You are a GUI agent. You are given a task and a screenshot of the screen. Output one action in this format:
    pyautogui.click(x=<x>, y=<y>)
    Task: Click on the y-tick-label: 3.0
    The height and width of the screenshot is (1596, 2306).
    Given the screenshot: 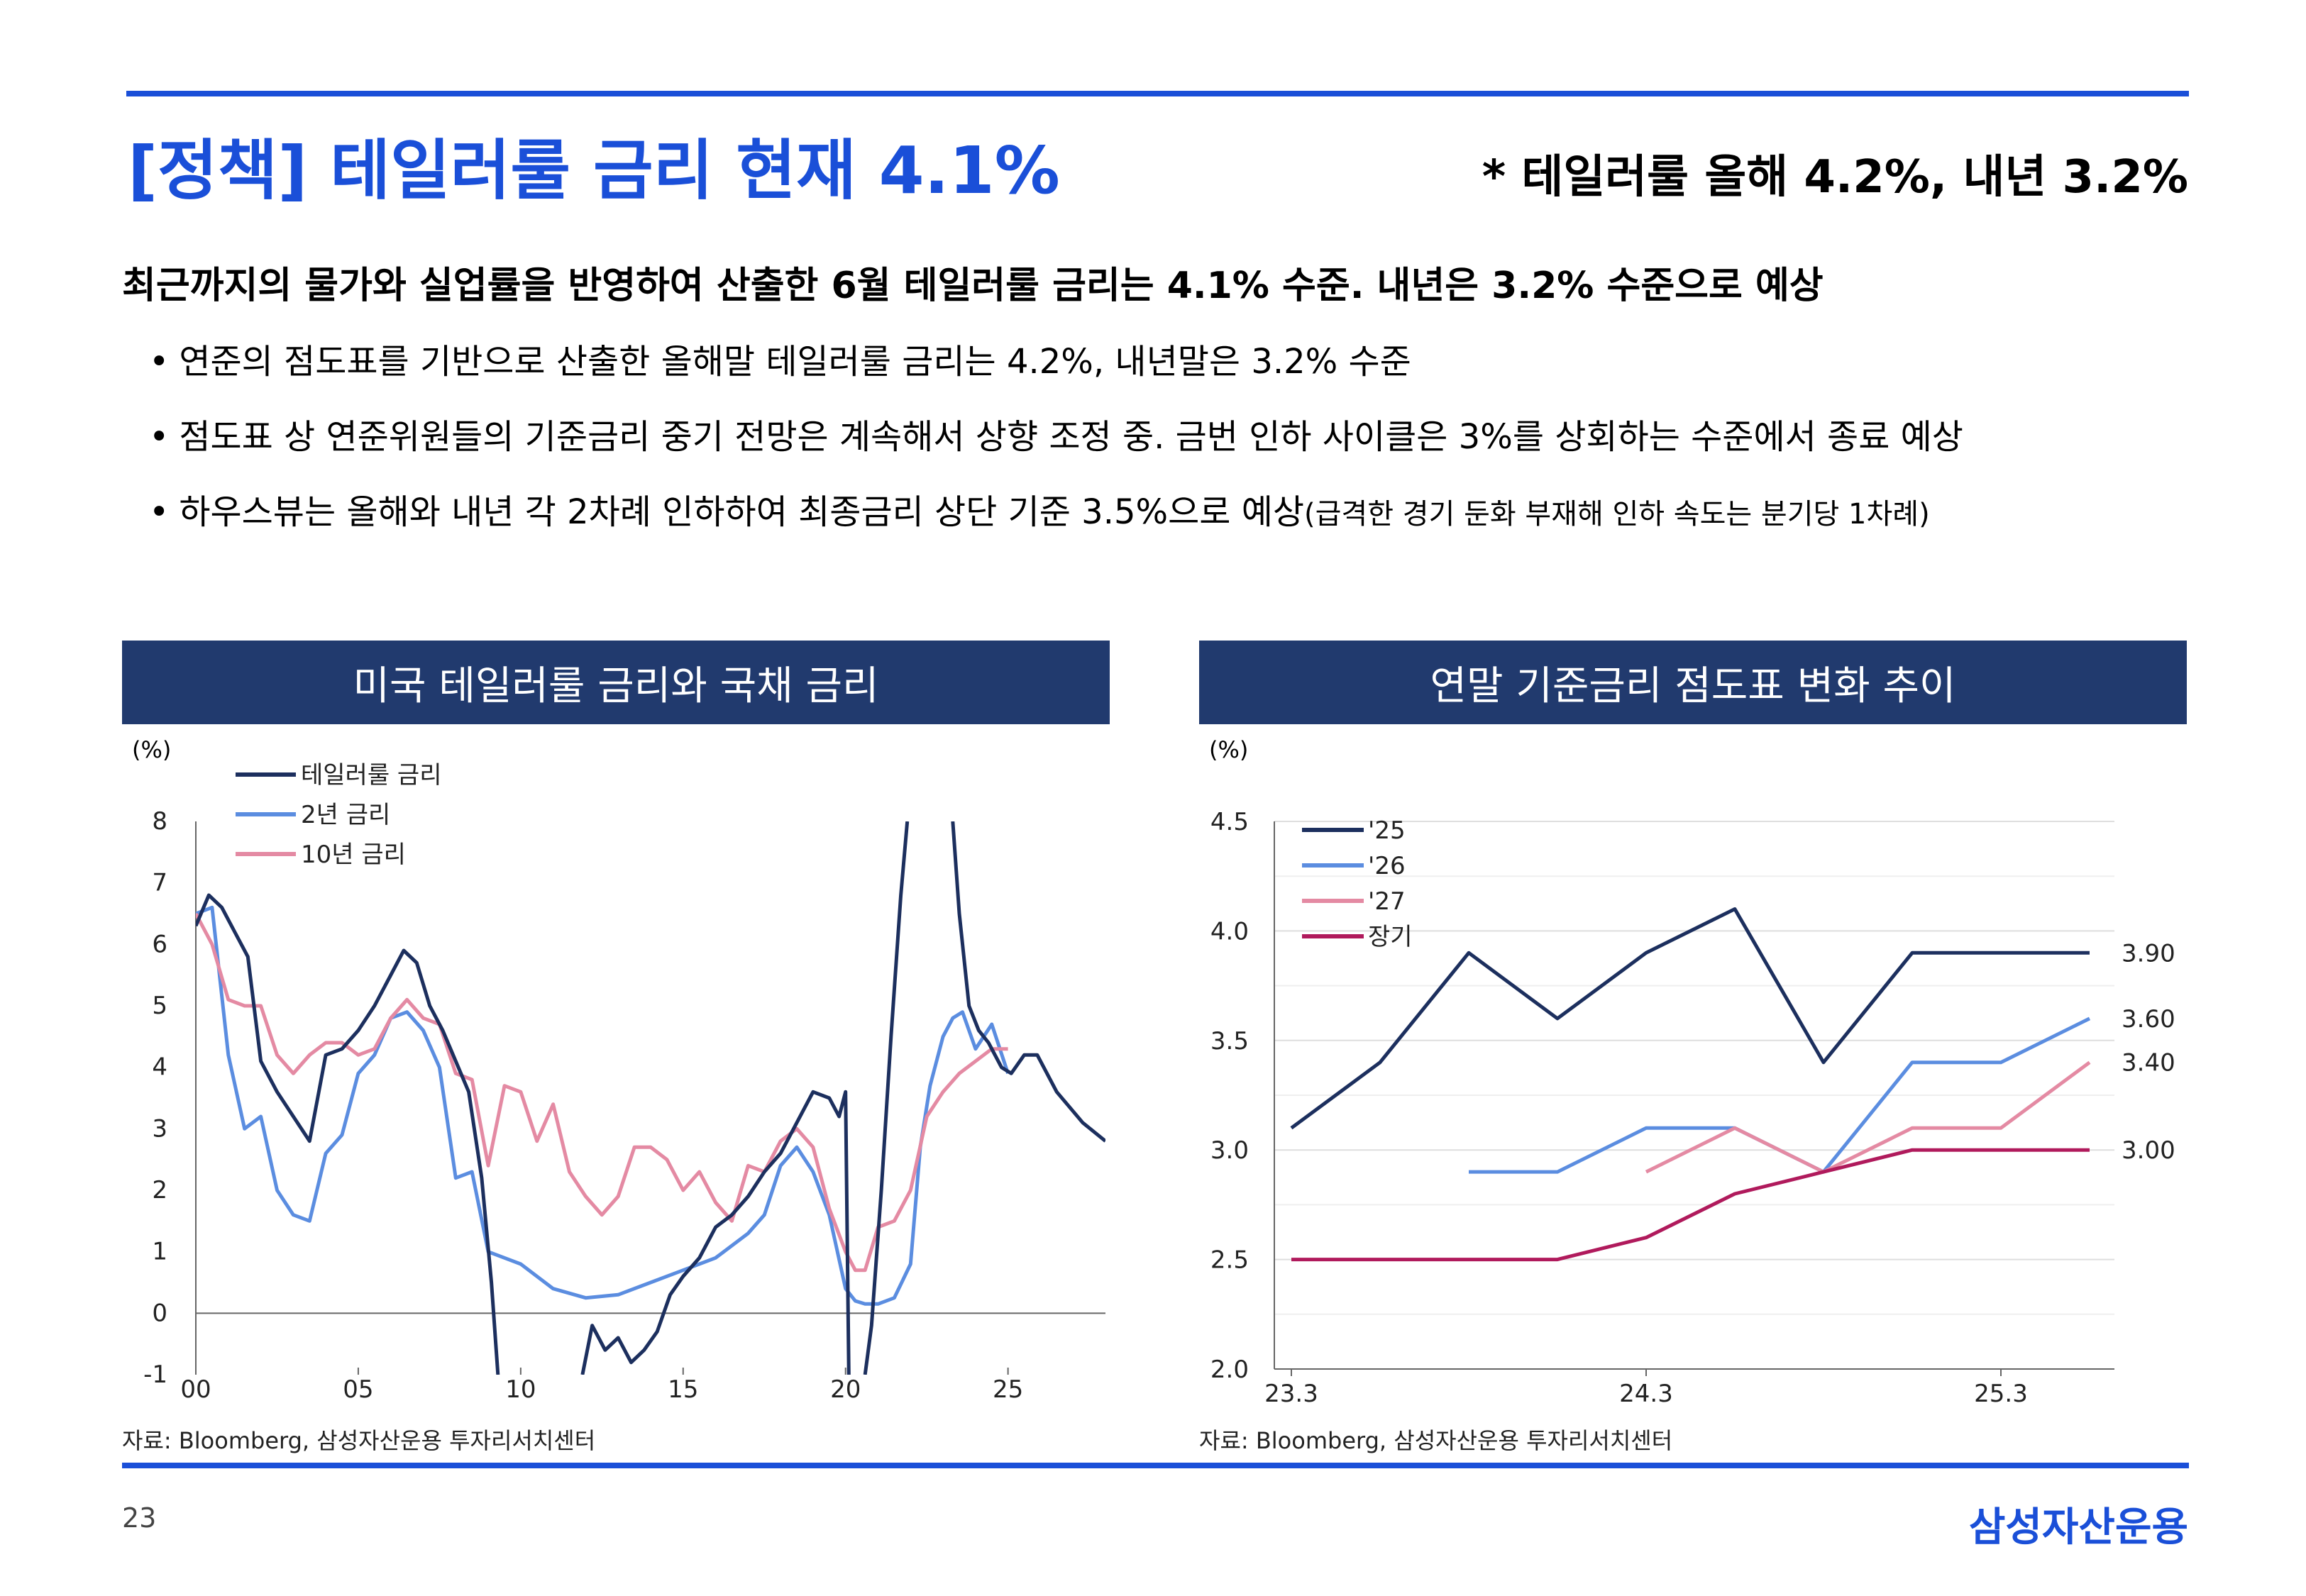 What is the action you would take?
    pyautogui.click(x=1230, y=1151)
    